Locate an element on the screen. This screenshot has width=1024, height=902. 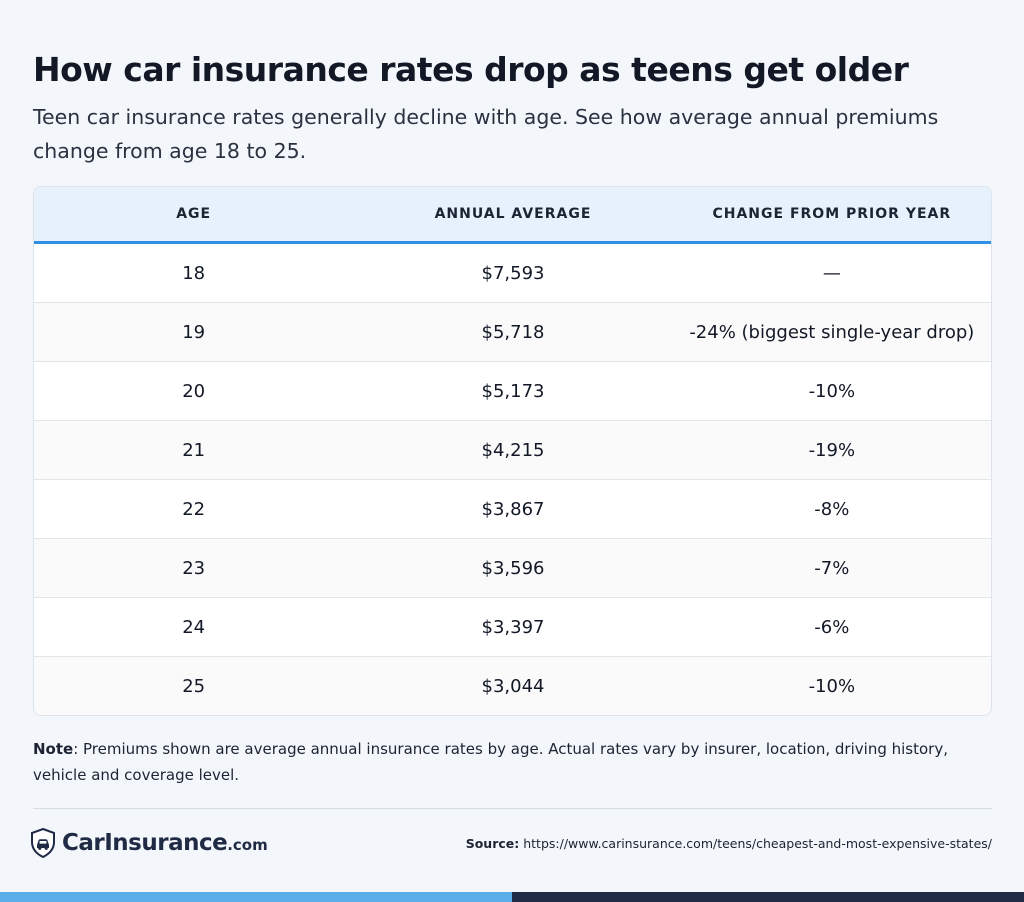
cell-annual-average: $3,397 is located at coordinates (513, 627).